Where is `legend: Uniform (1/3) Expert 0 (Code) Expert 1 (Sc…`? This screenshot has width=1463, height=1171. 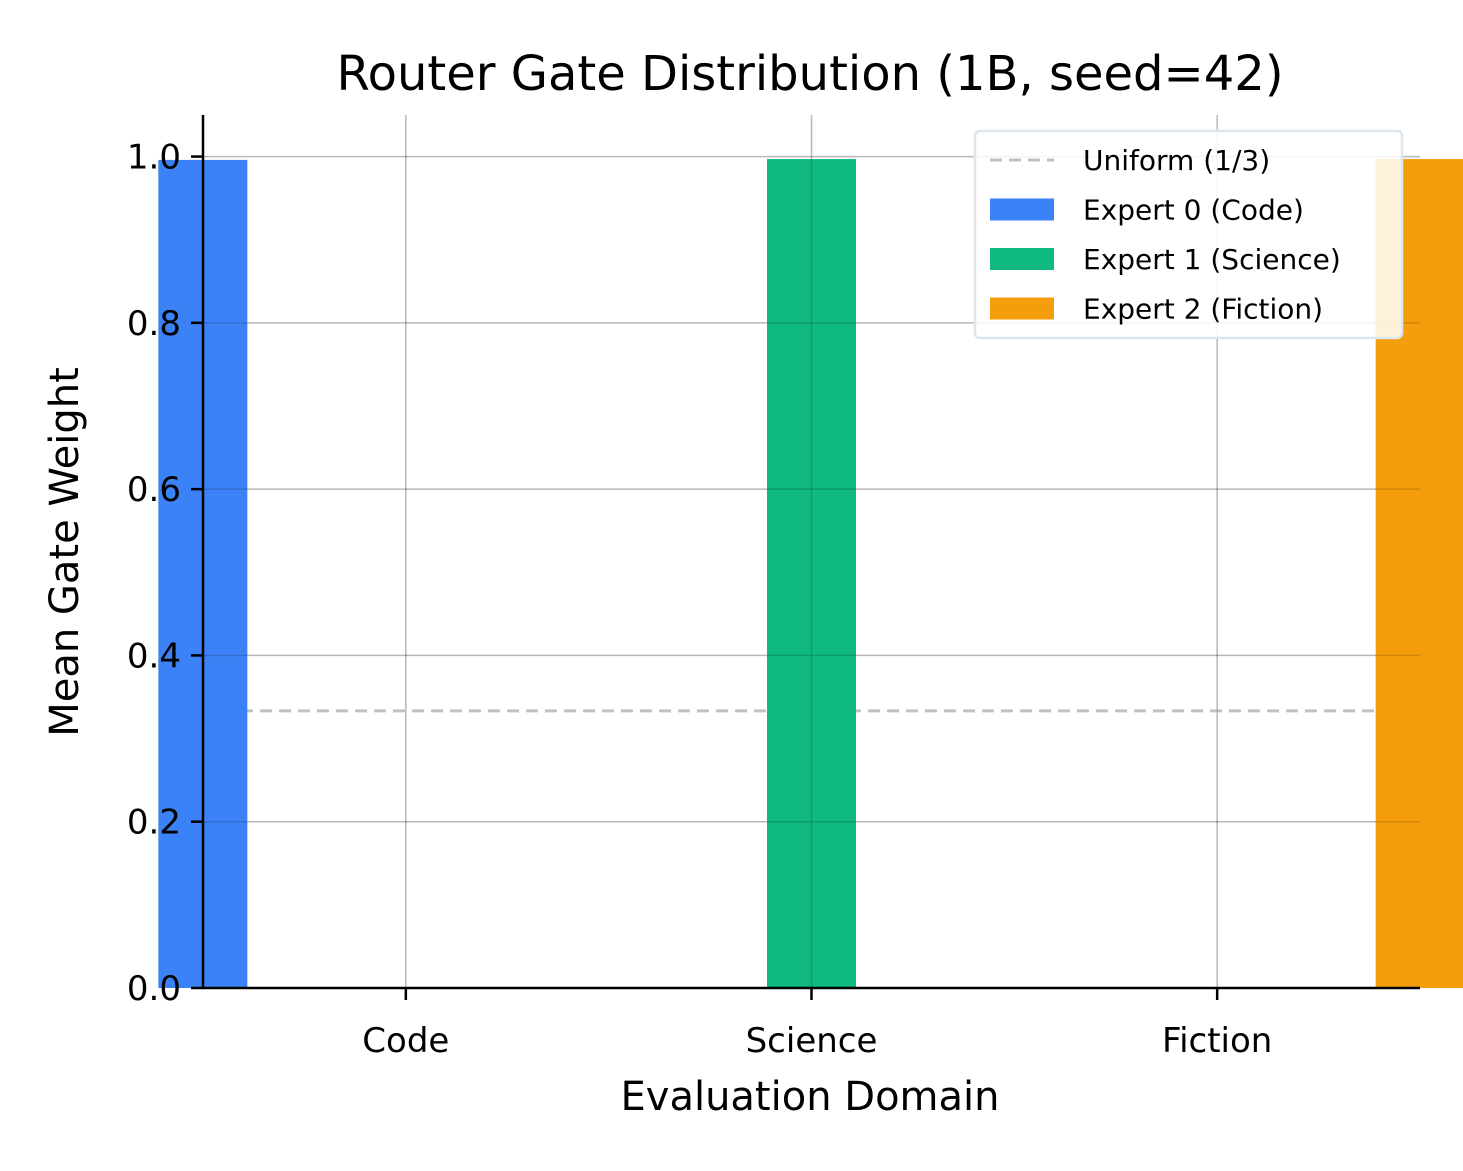
legend: Uniform (1/3) Expert 0 (Code) Expert 1 (Sc… is located at coordinates (1188, 234).